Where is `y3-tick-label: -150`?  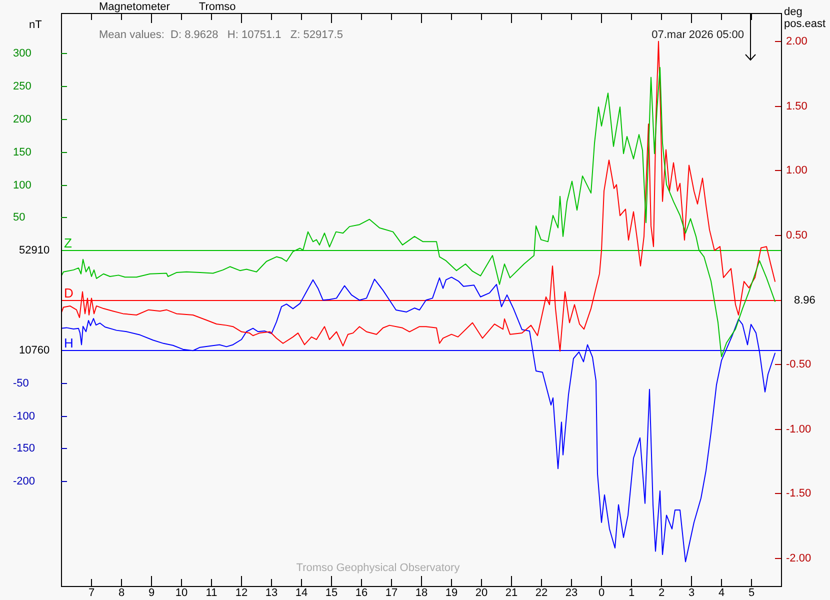 y3-tick-label: -150 is located at coordinates (24, 448).